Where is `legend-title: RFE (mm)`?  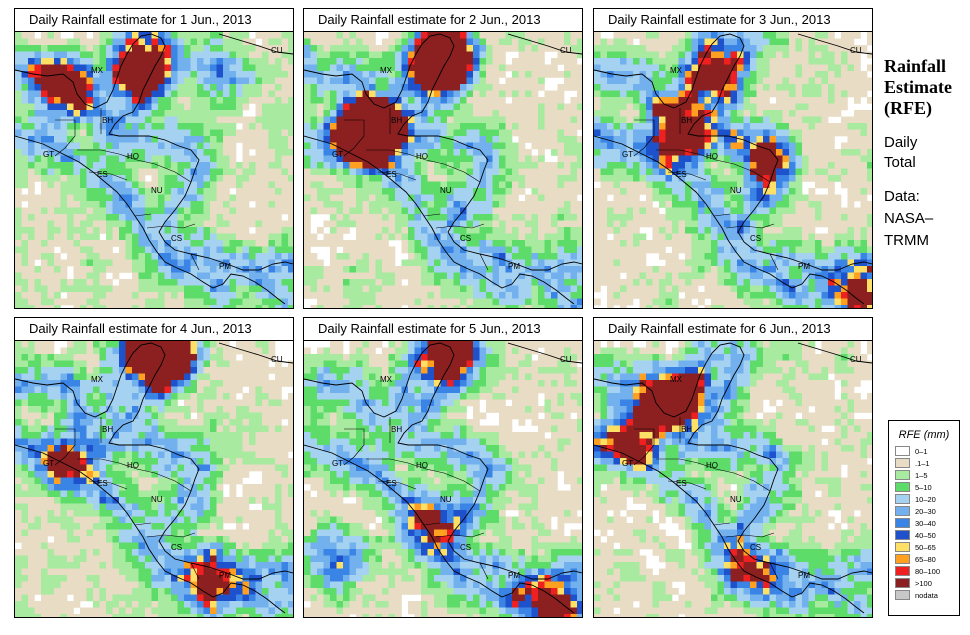 legend-title: RFE (mm) is located at coordinates (924, 435).